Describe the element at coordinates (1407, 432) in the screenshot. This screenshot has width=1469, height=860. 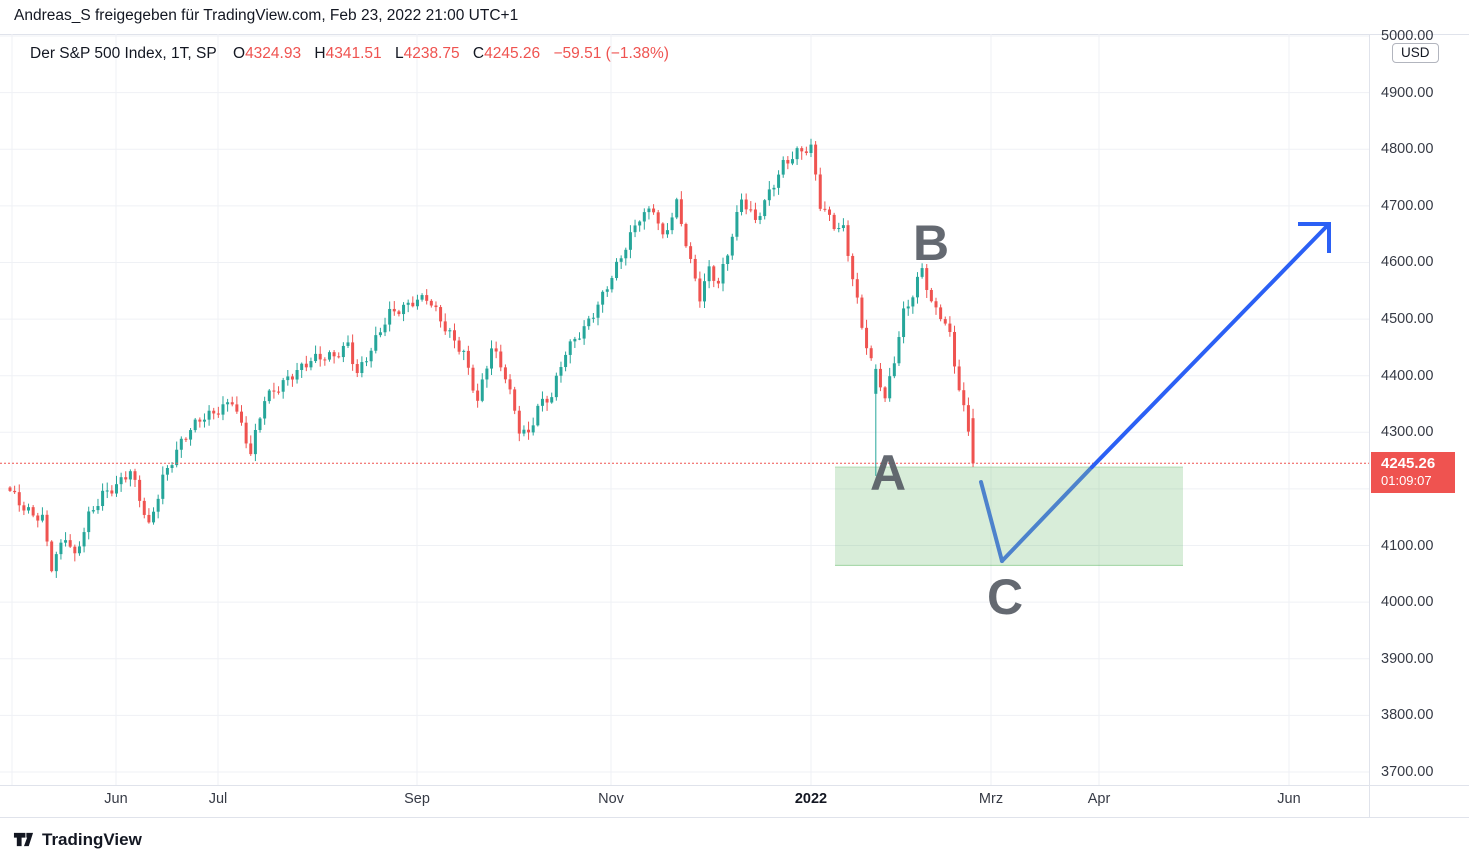
I see `price-axis-label: 4300.00` at that location.